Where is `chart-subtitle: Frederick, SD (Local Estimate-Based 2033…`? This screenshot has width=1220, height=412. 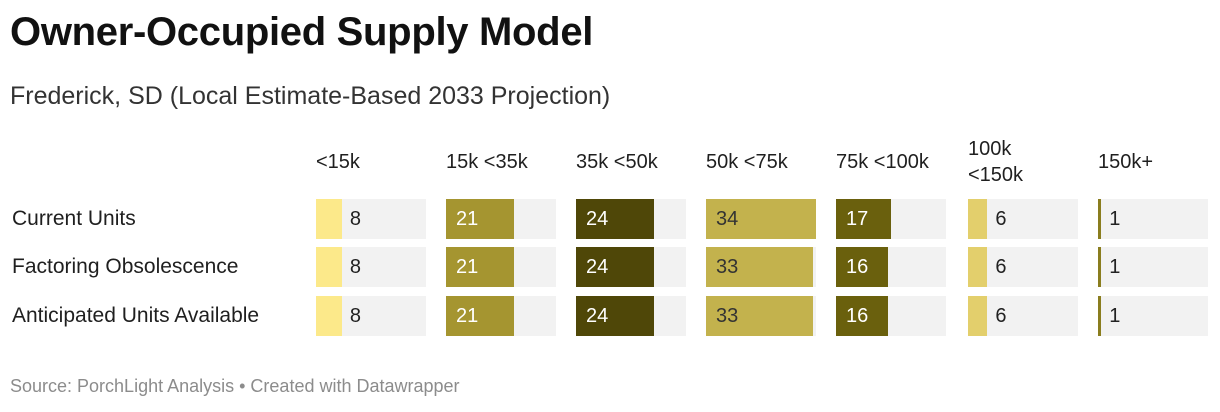 chart-subtitle: Frederick, SD (Local Estimate-Based 2033… is located at coordinates (310, 96).